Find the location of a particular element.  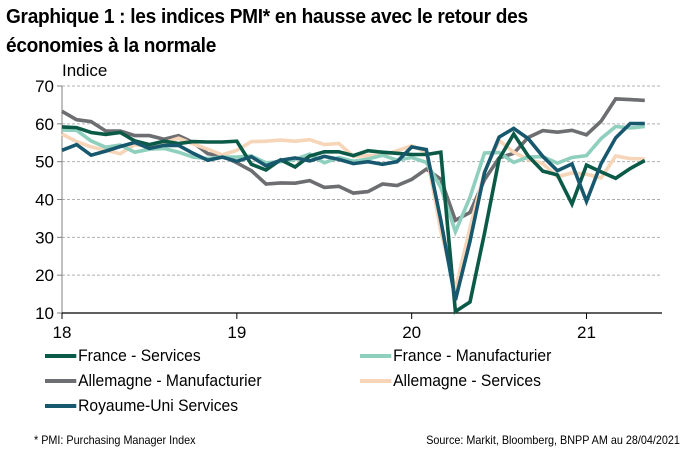

y-tick-label: 30 is located at coordinates (44, 237).